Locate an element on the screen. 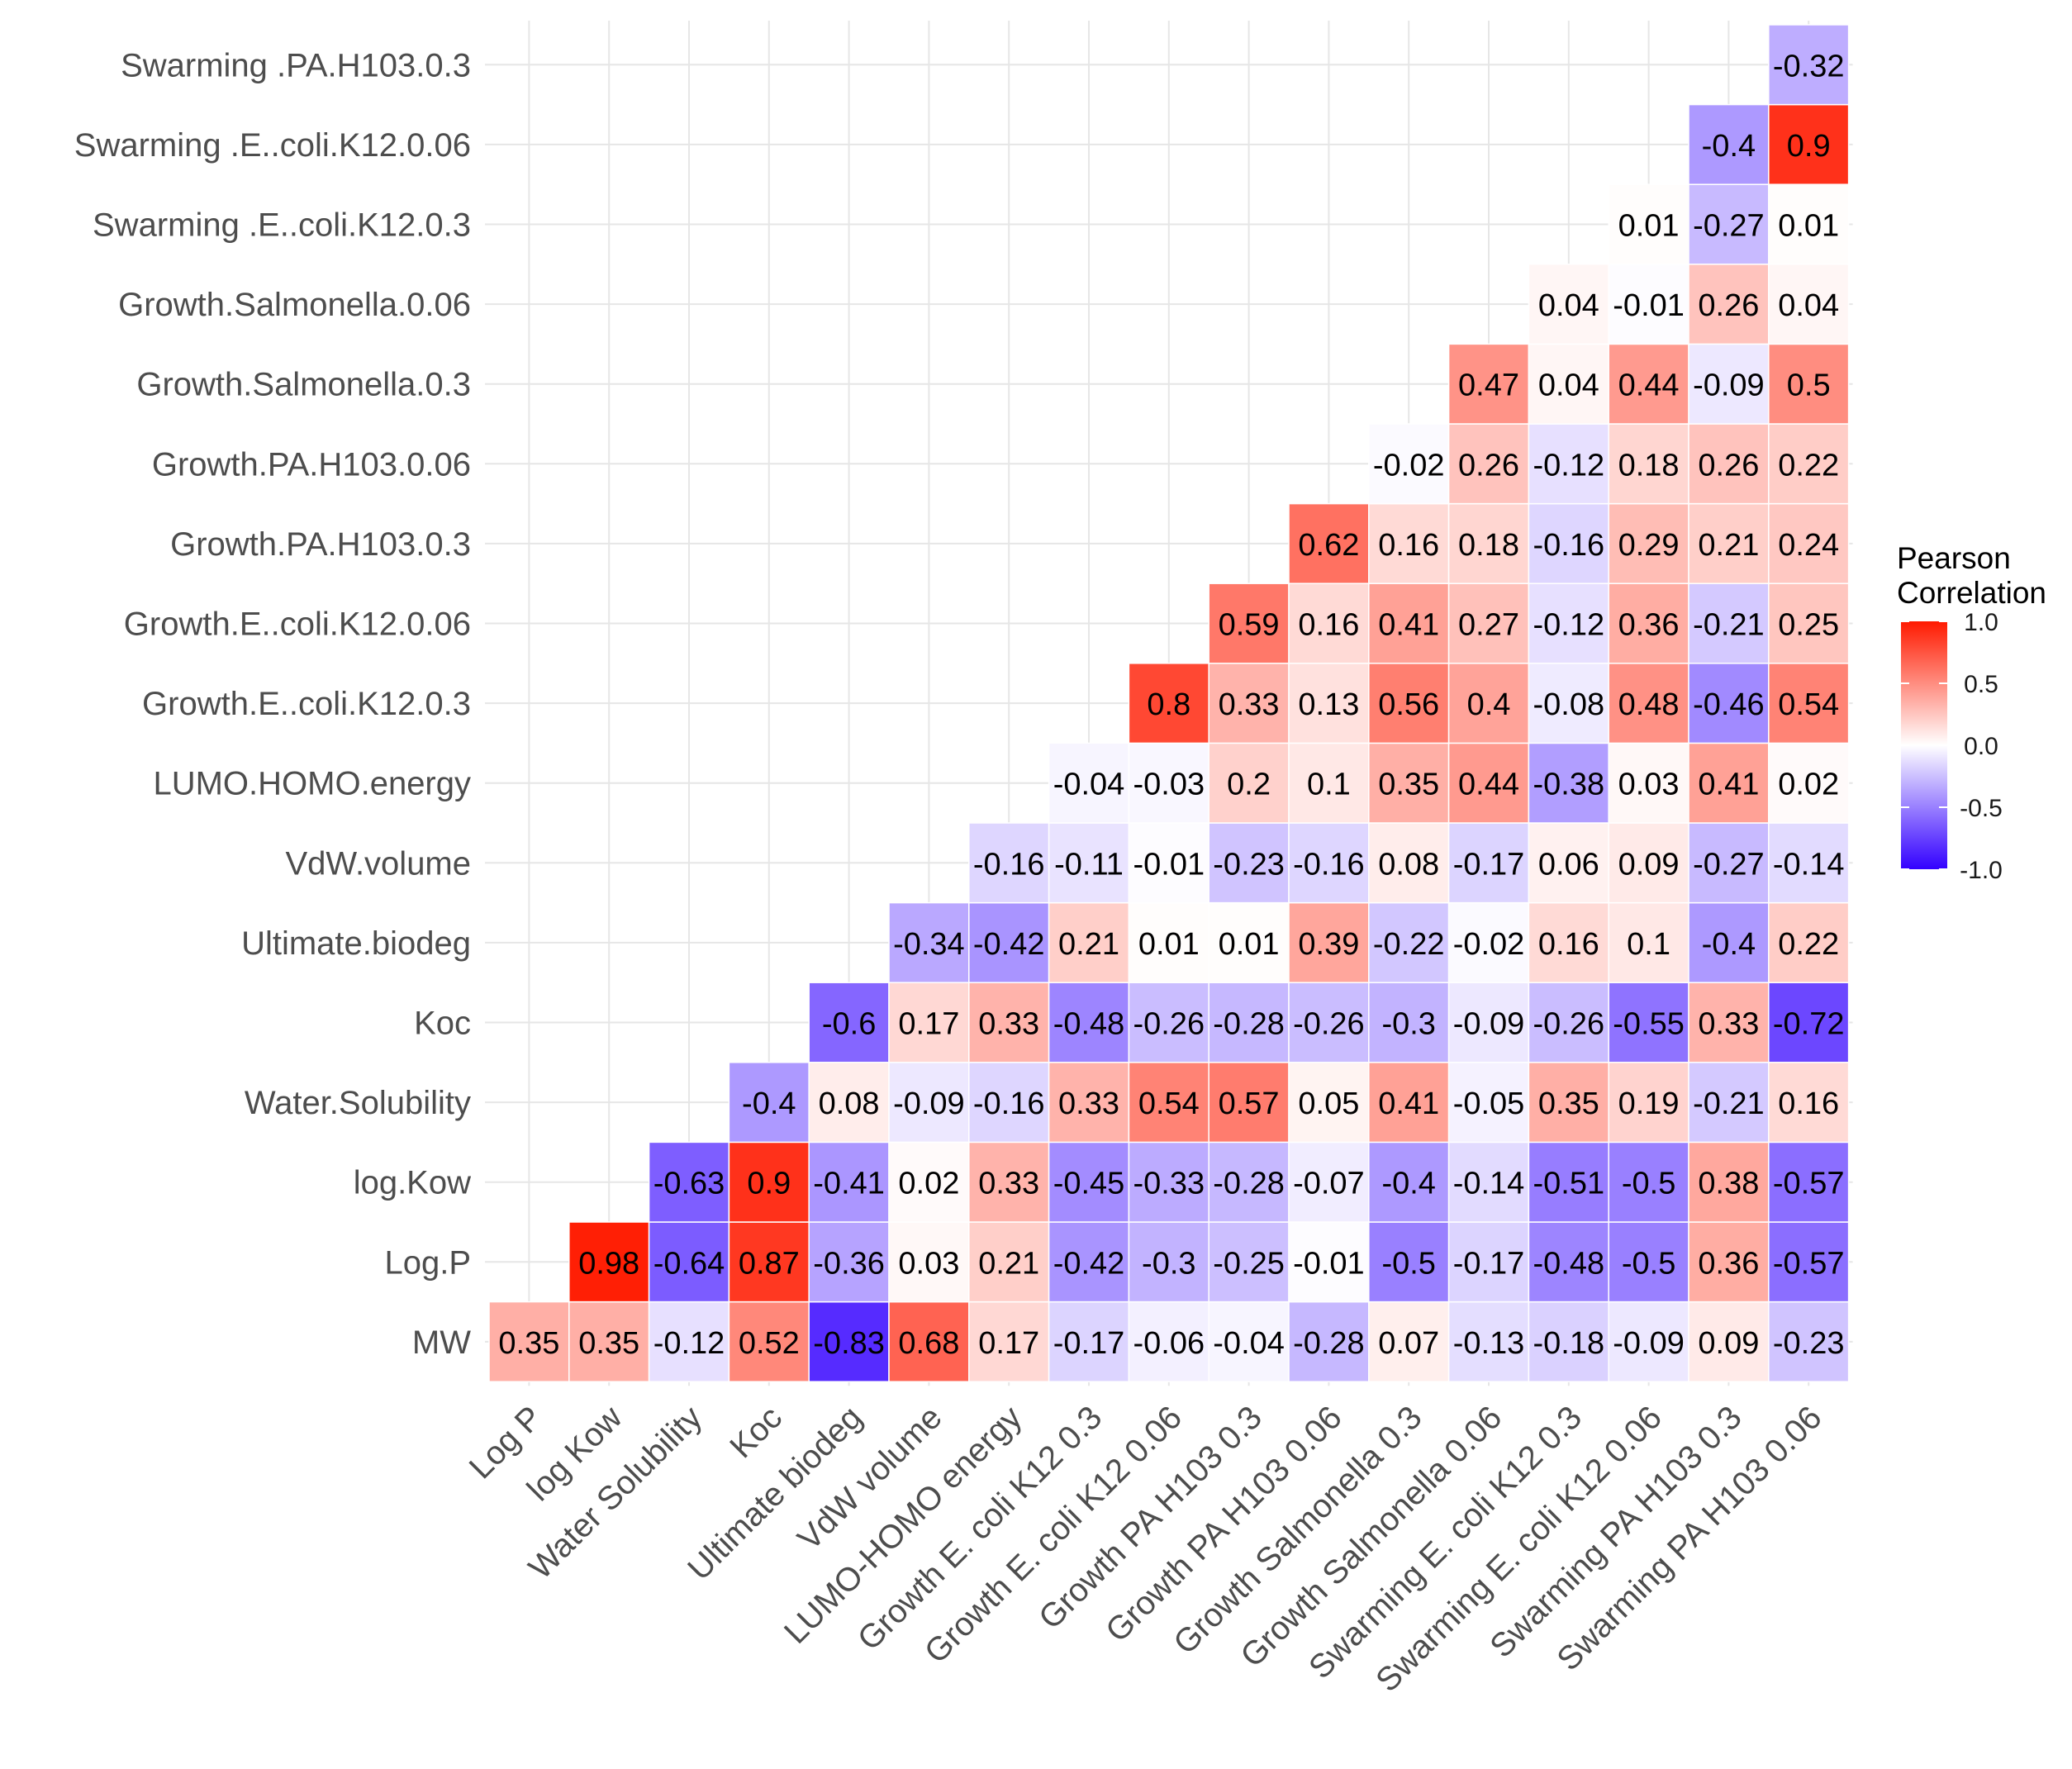 The height and width of the screenshot is (1769, 2072). cell-value-label: -0.41 is located at coordinates (849, 1184).